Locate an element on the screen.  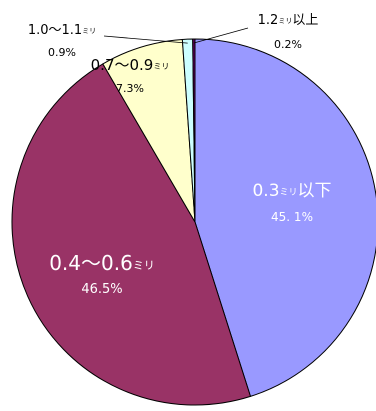
slice-category-label-2: 0.4〜0.6ミリ is located at coordinates (102, 263).